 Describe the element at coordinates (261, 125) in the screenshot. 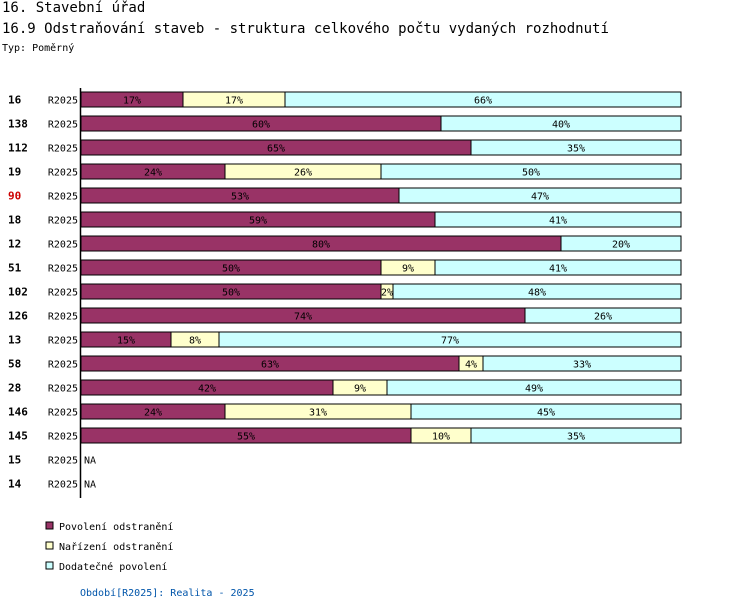

I see `data-label: 60%` at that location.